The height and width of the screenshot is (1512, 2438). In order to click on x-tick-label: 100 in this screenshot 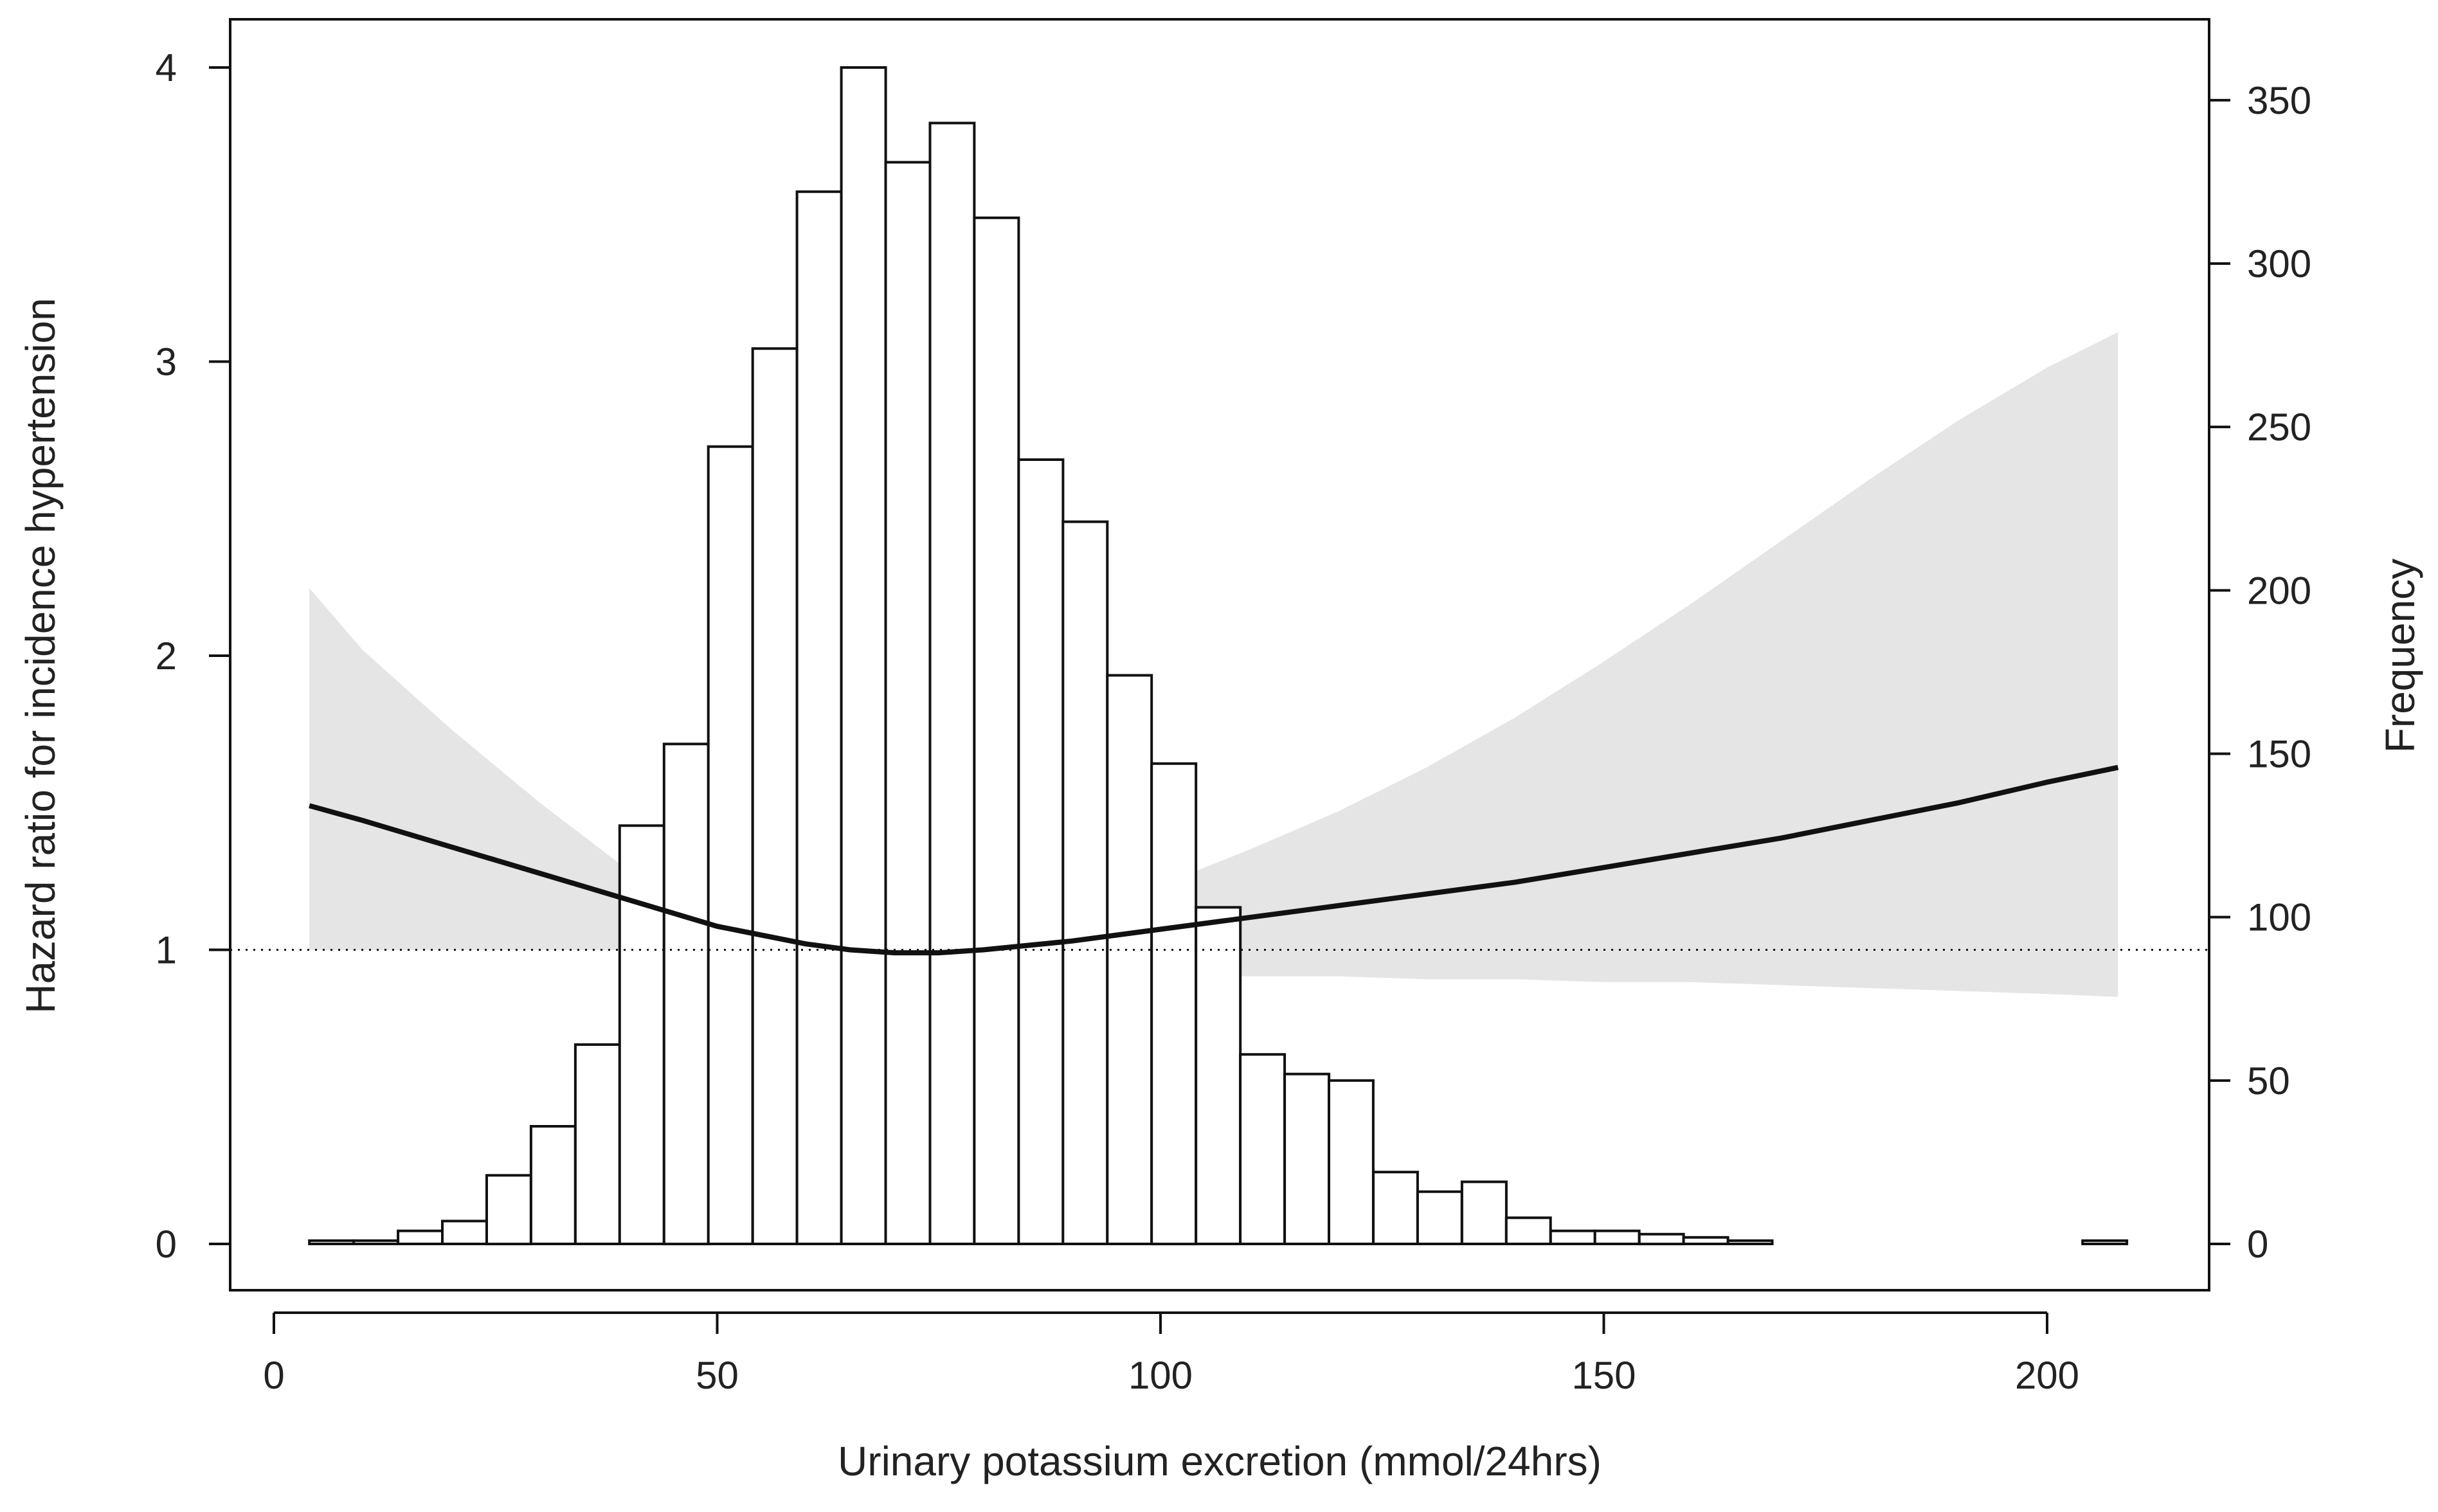, I will do `click(1160, 1375)`.